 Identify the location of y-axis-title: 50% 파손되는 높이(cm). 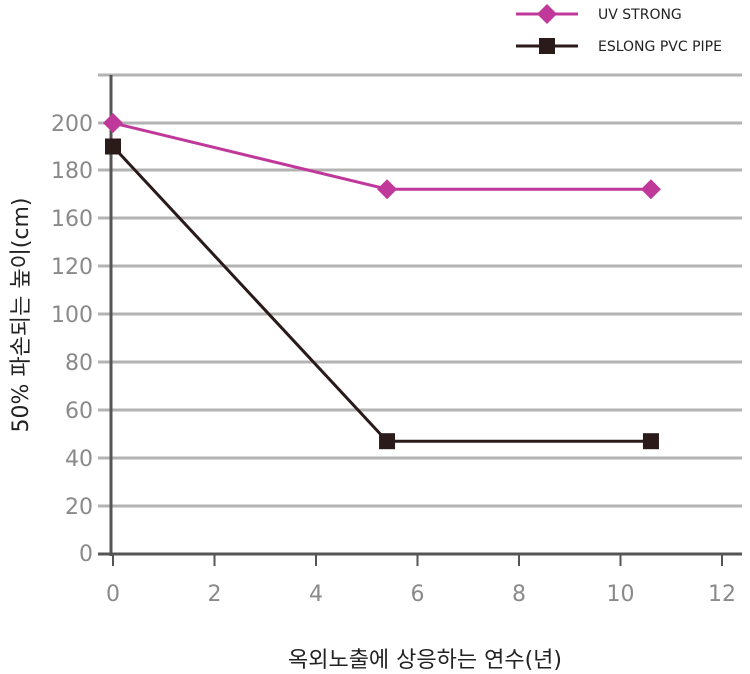
(21, 314).